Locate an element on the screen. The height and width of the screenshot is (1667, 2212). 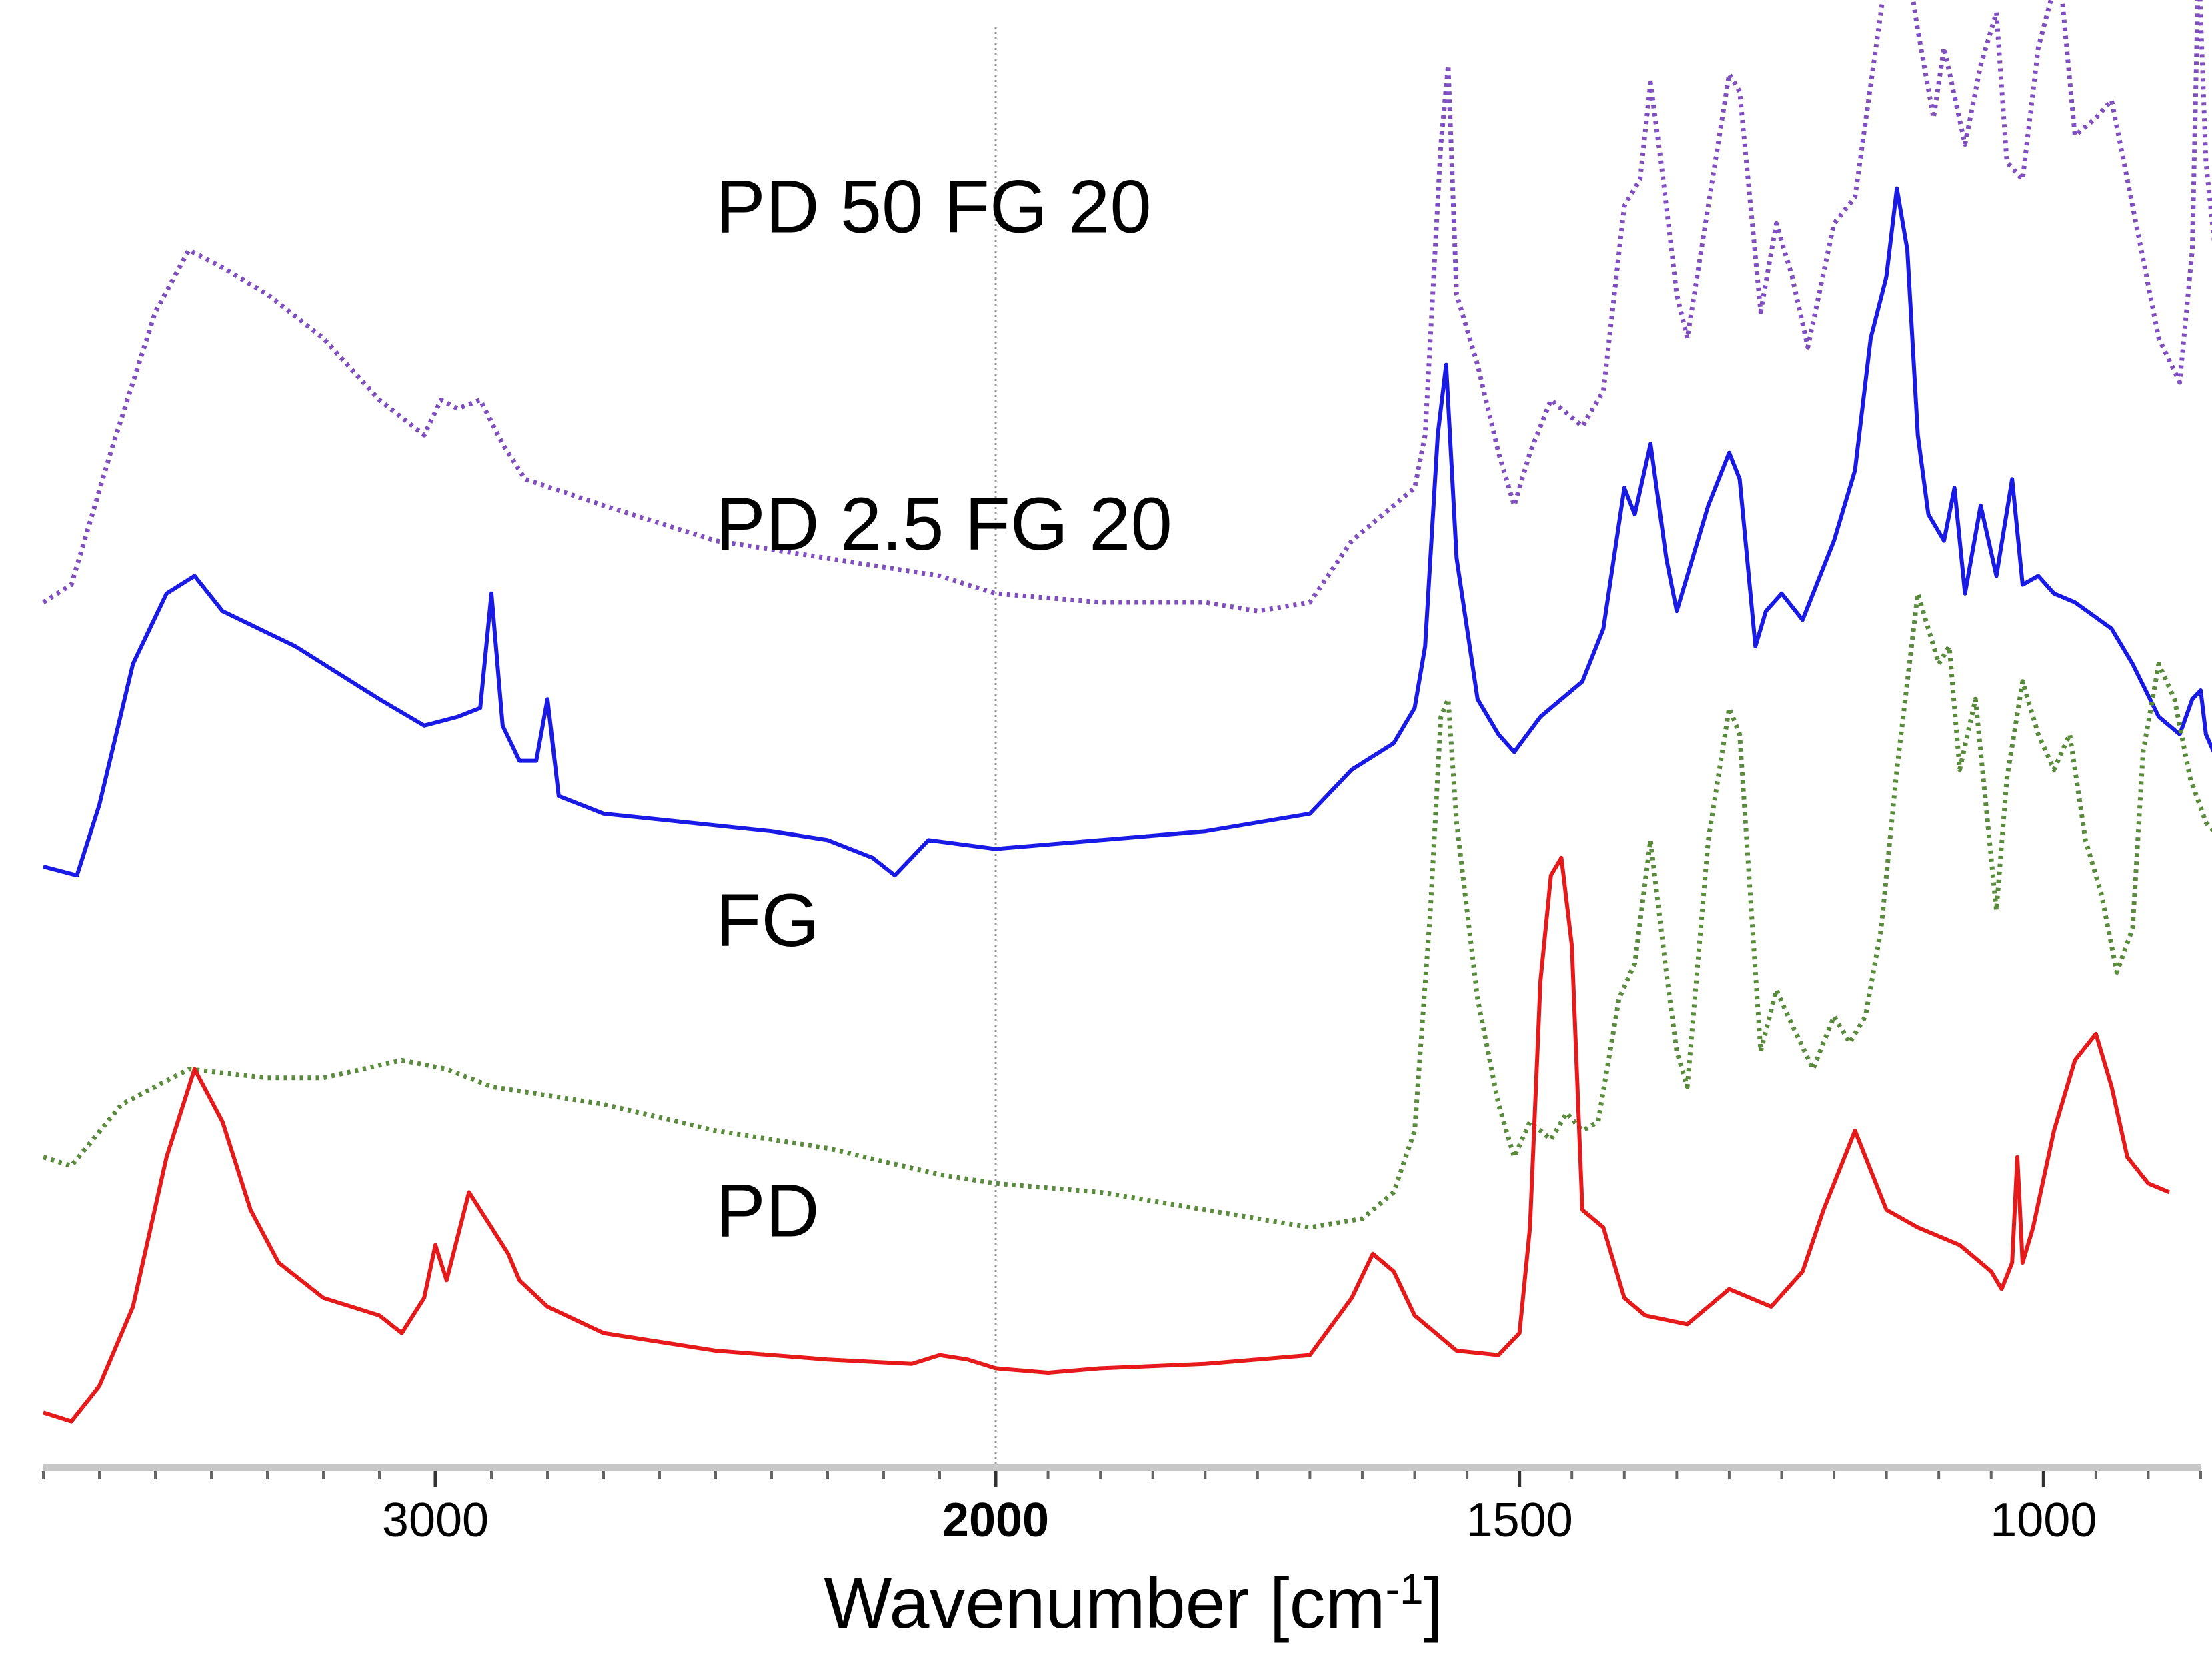
series-label-3: PD is located at coordinates (768, 1210).